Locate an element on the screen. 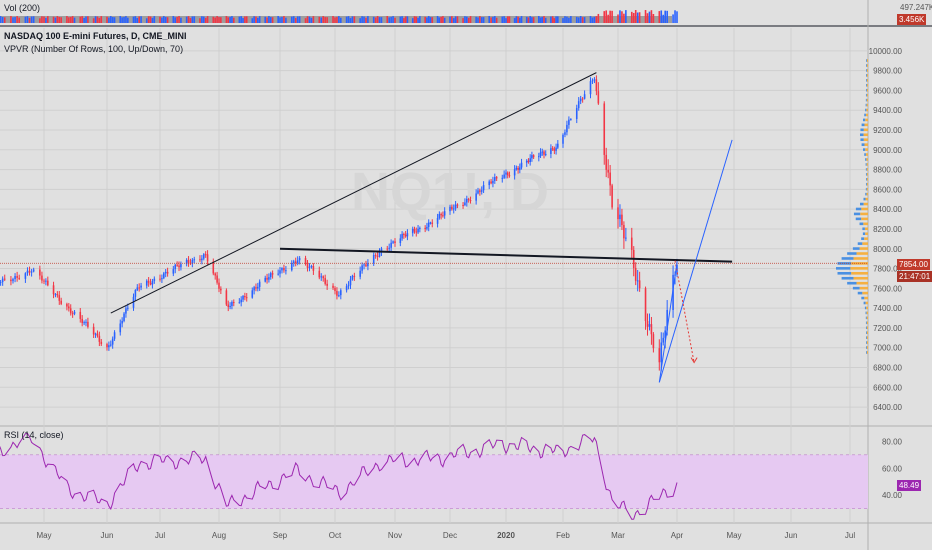  price-tick-label: 6600.00 is located at coordinates (887, 387).